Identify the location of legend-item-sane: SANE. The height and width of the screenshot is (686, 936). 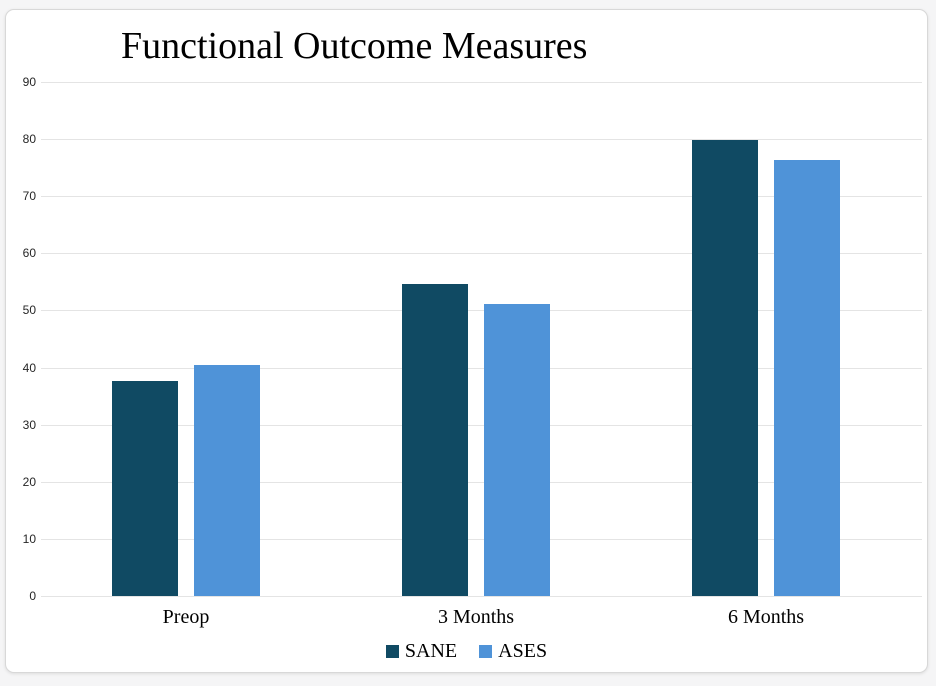
(421, 651).